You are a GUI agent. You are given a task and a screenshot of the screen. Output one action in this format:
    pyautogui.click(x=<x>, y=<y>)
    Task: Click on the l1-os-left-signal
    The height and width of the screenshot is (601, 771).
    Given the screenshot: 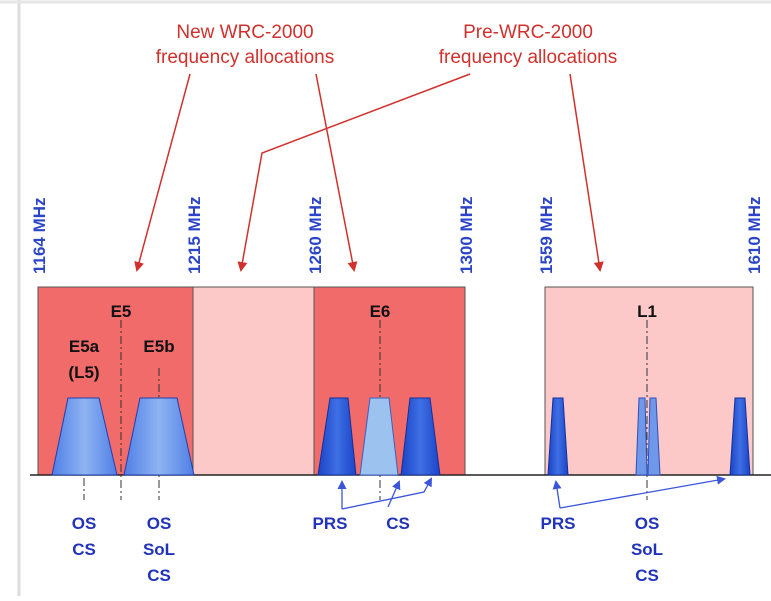 What is the action you would take?
    pyautogui.click(x=641, y=436)
    